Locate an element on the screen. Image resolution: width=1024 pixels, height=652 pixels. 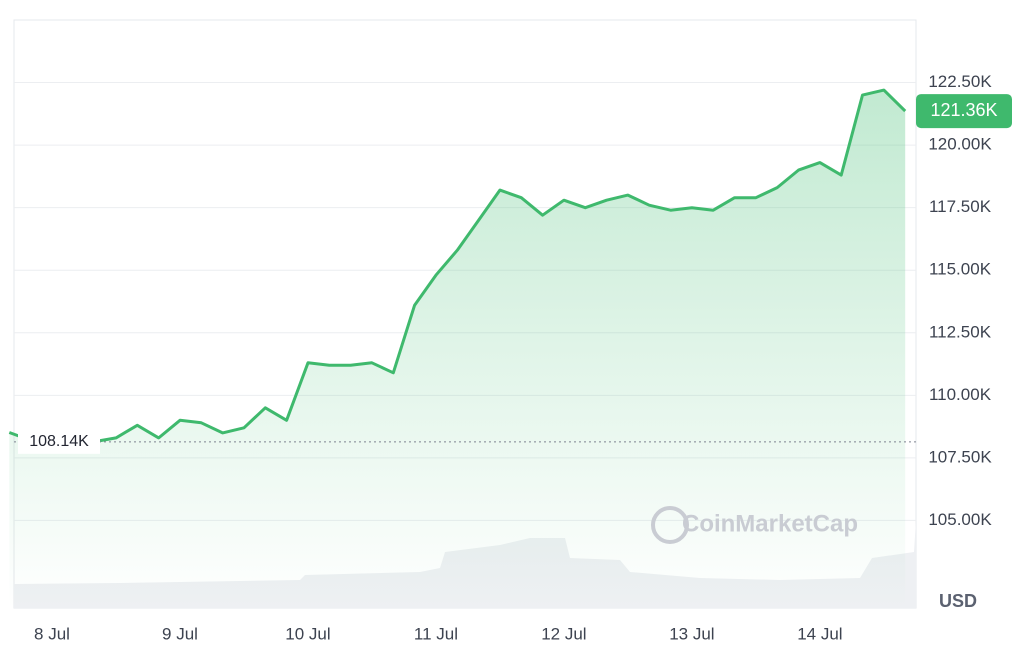
watermark: CoinMarketCap is located at coordinates (770, 523).